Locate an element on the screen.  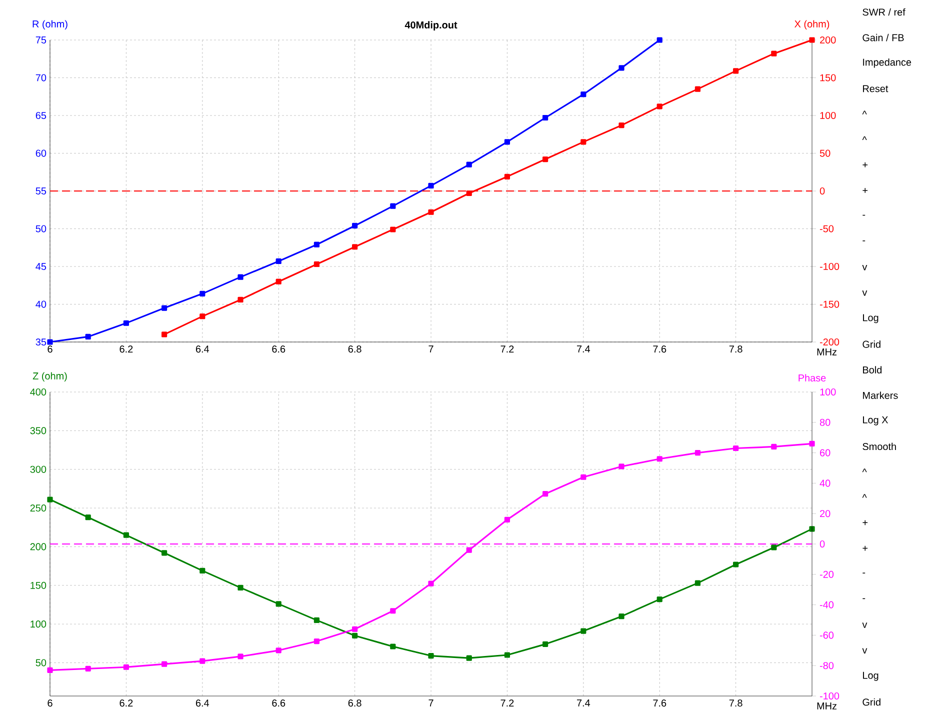
x-tick-label: 7 is located at coordinates (431, 703).